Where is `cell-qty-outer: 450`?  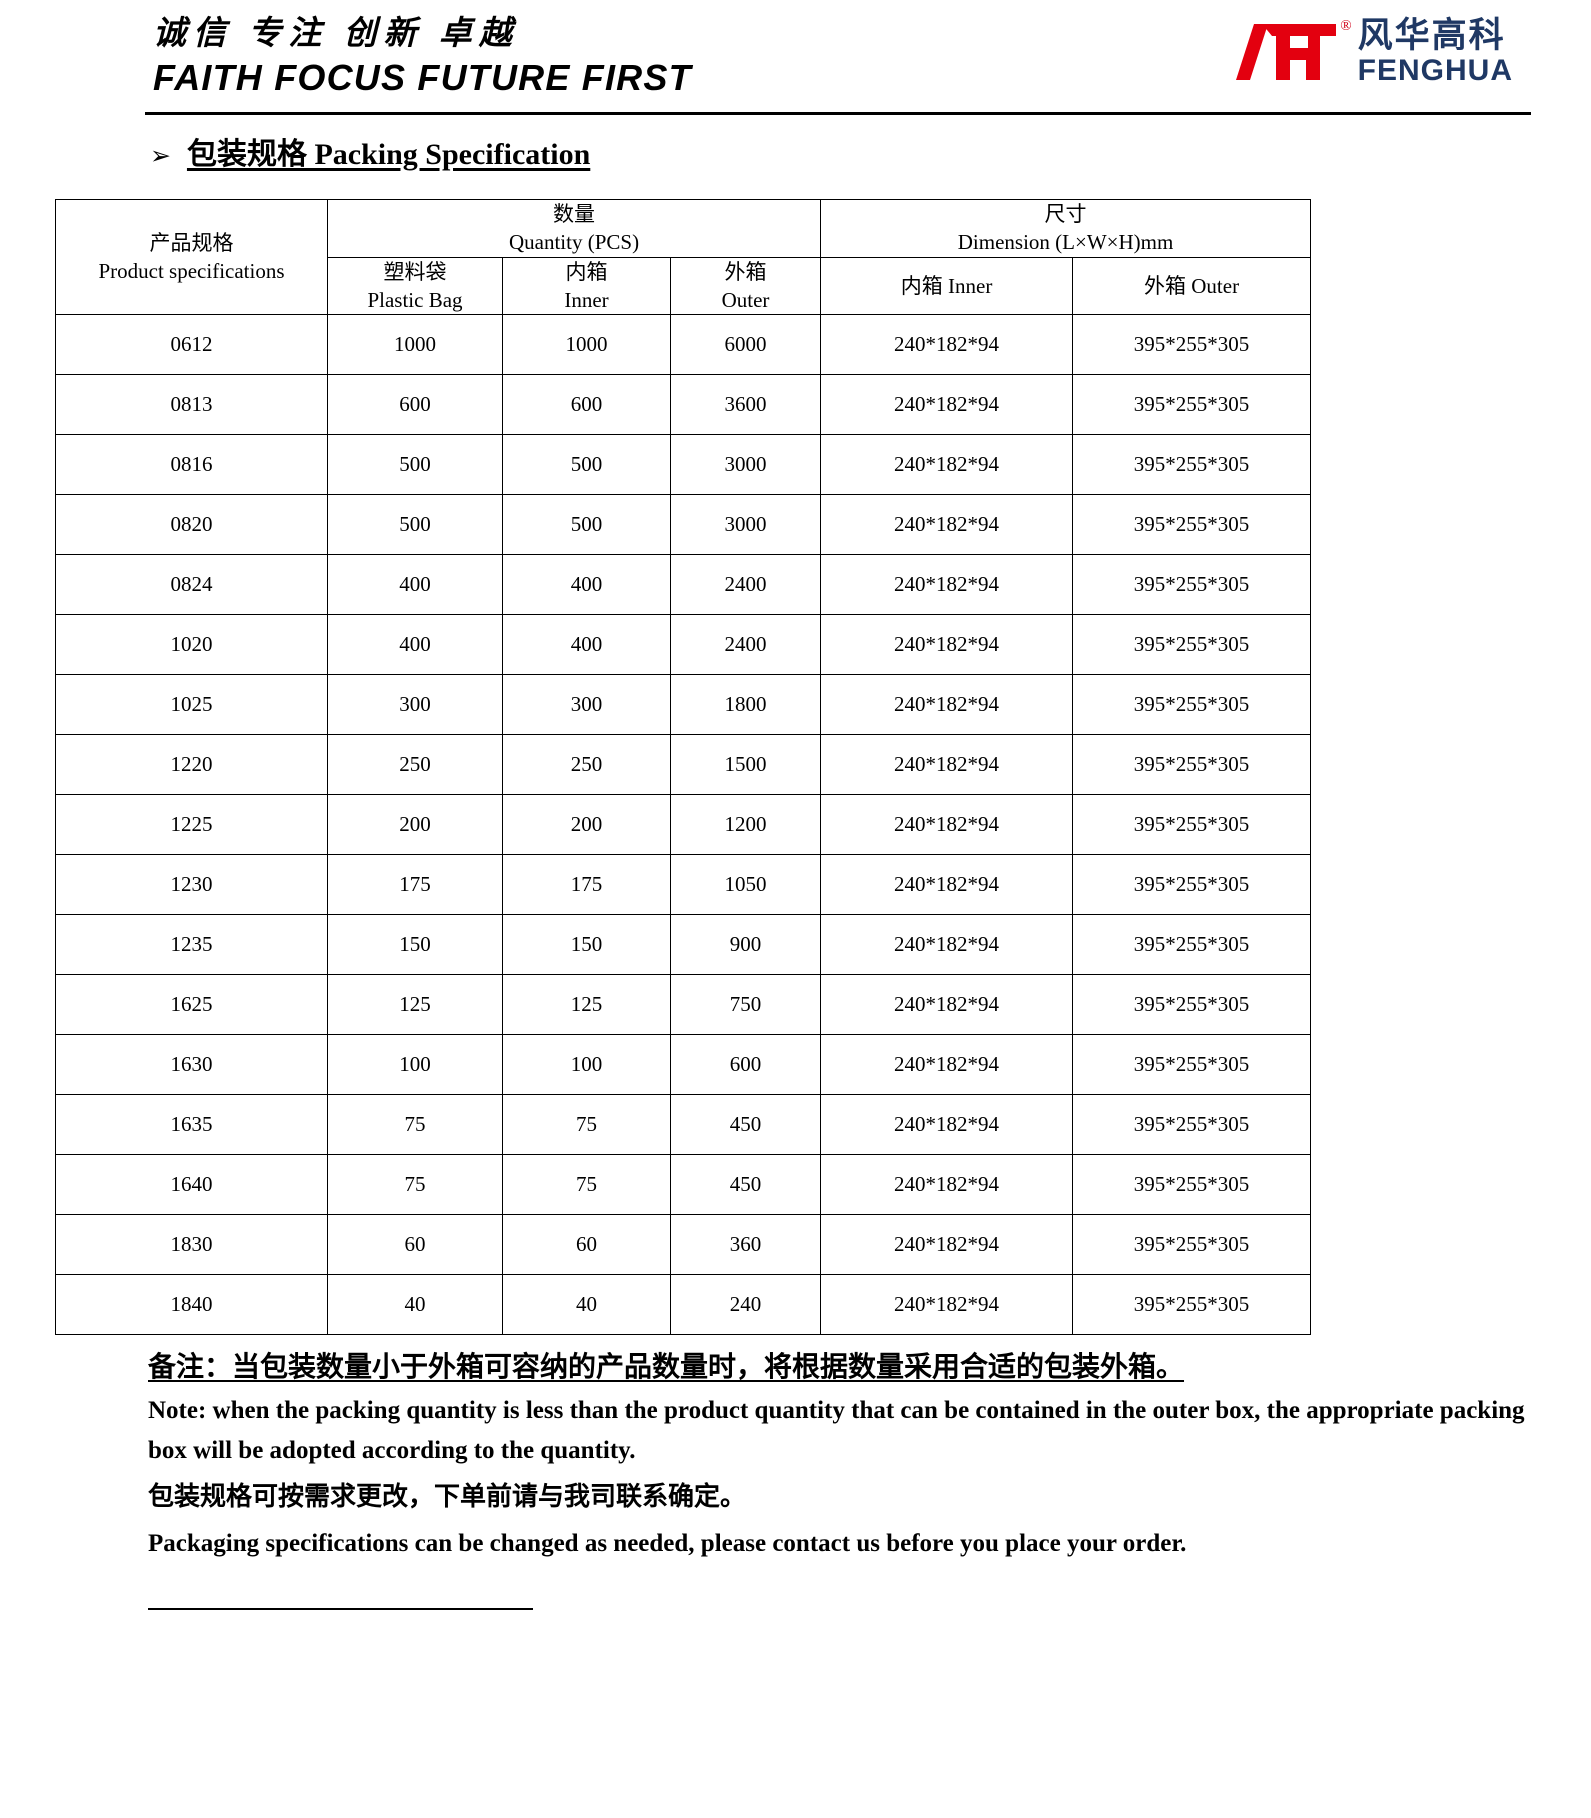 cell-qty-outer: 450 is located at coordinates (745, 1185).